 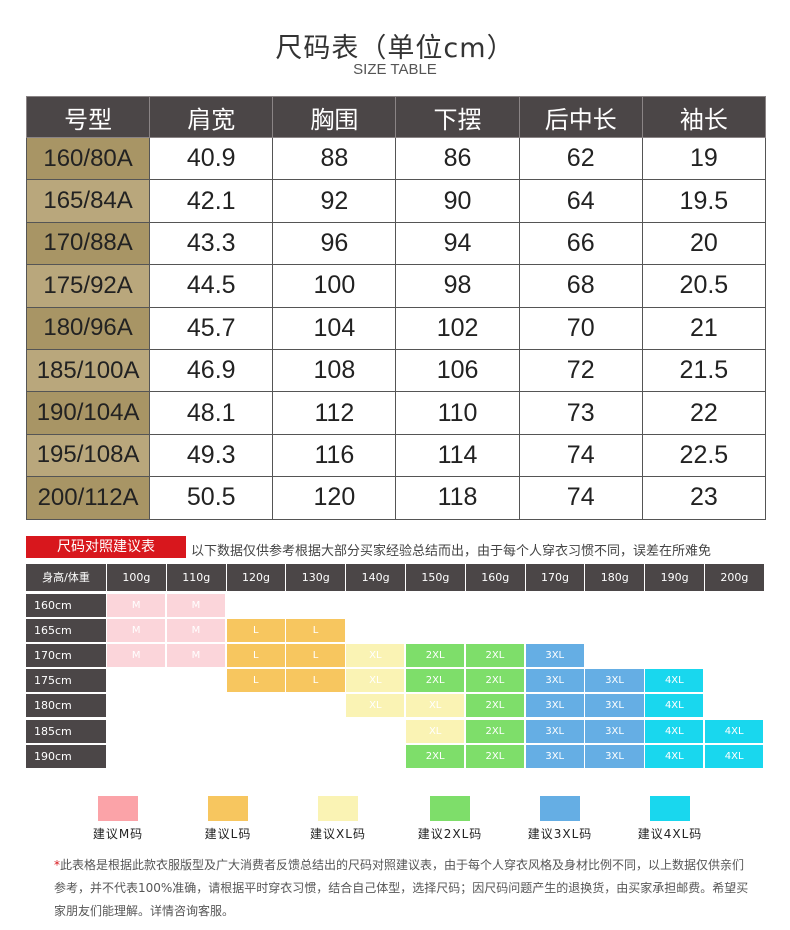 I want to click on size-table-cell: 44.5, so click(x=211, y=286).